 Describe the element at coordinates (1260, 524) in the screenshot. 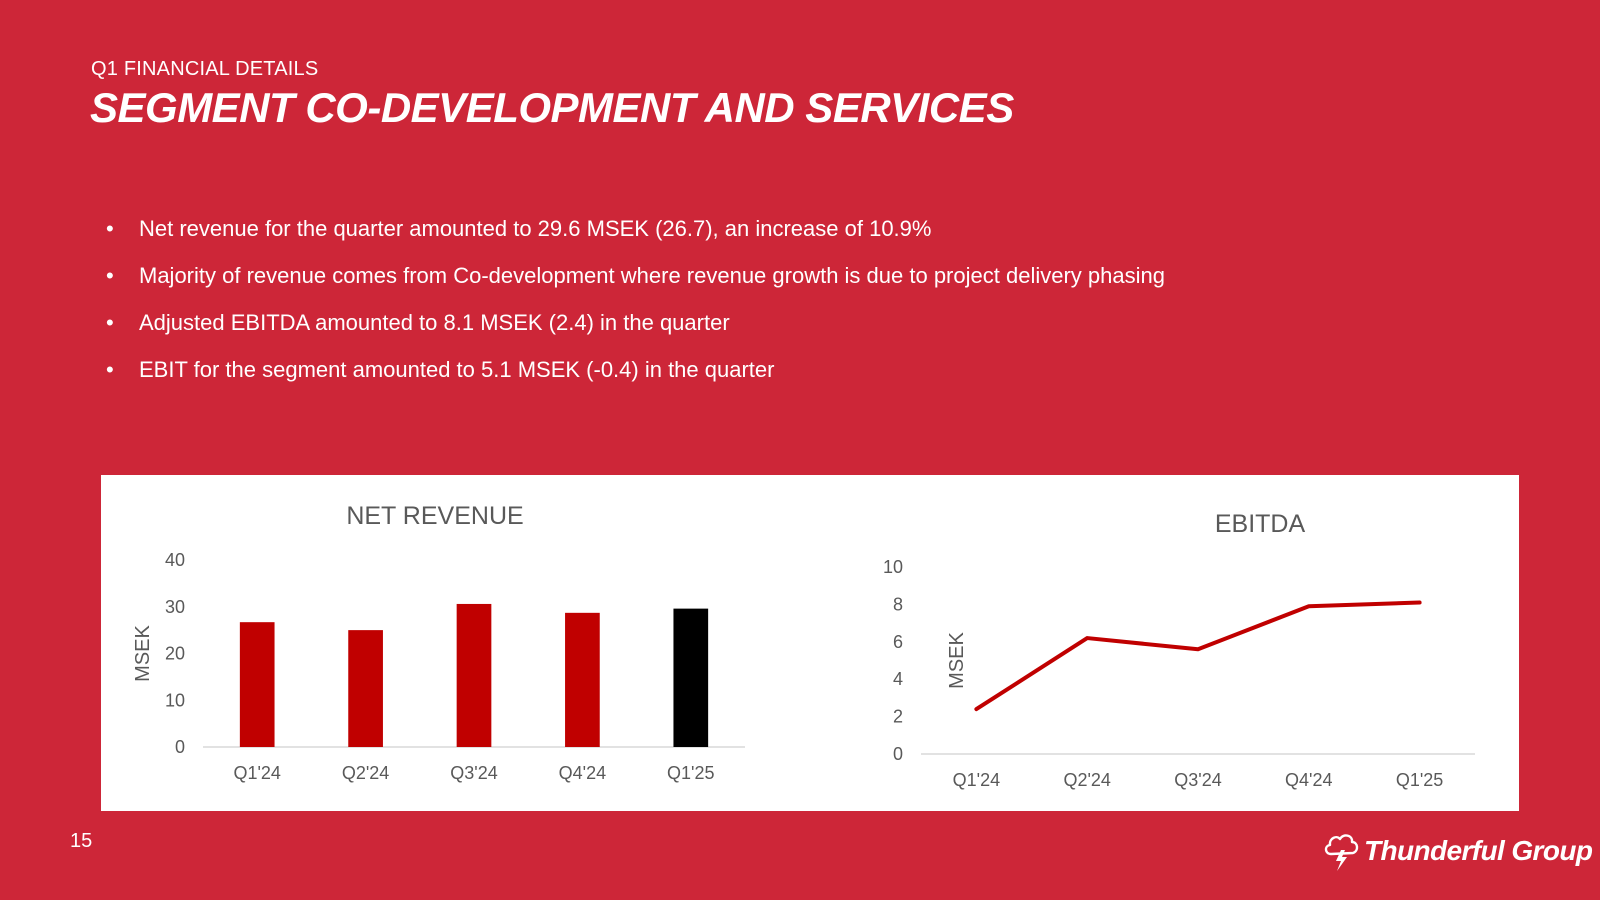

I see `chart-title: EBITDA` at that location.